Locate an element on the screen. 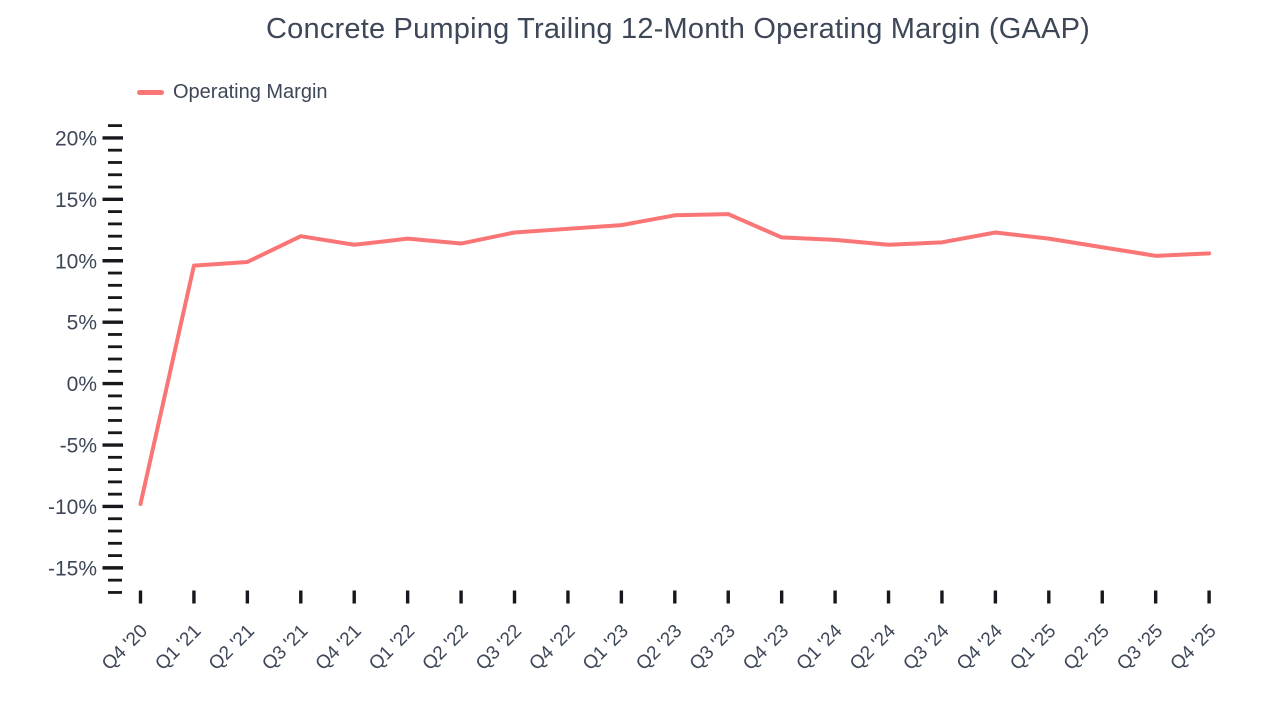  x-axis-label: Q1 '22 is located at coordinates (392, 648).